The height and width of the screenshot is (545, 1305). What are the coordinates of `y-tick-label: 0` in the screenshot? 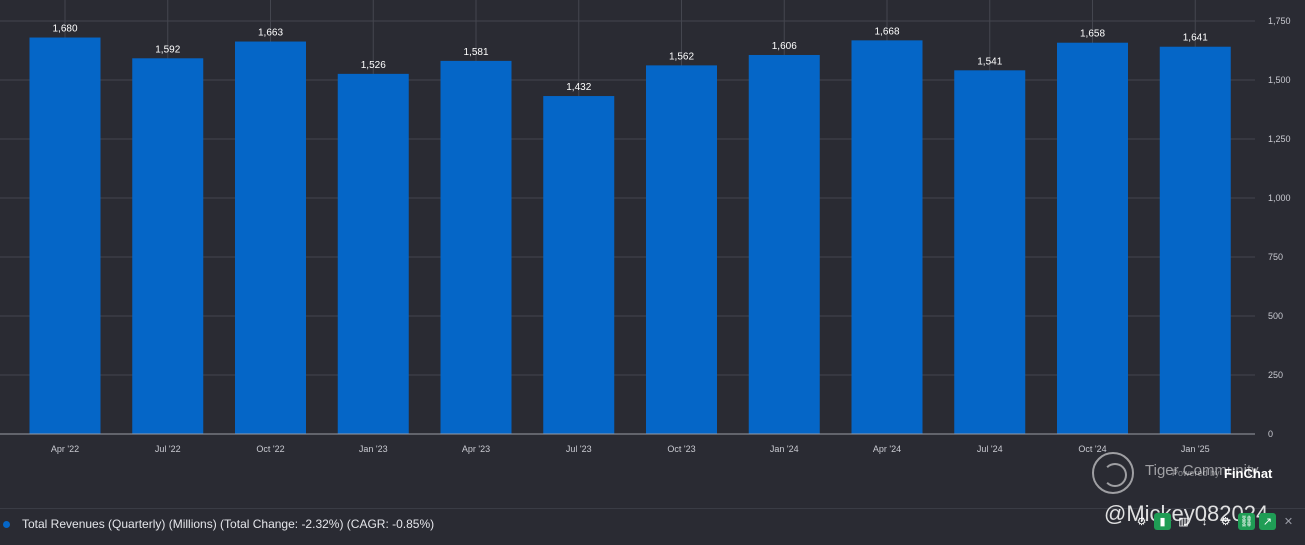 It's located at (1270, 434).